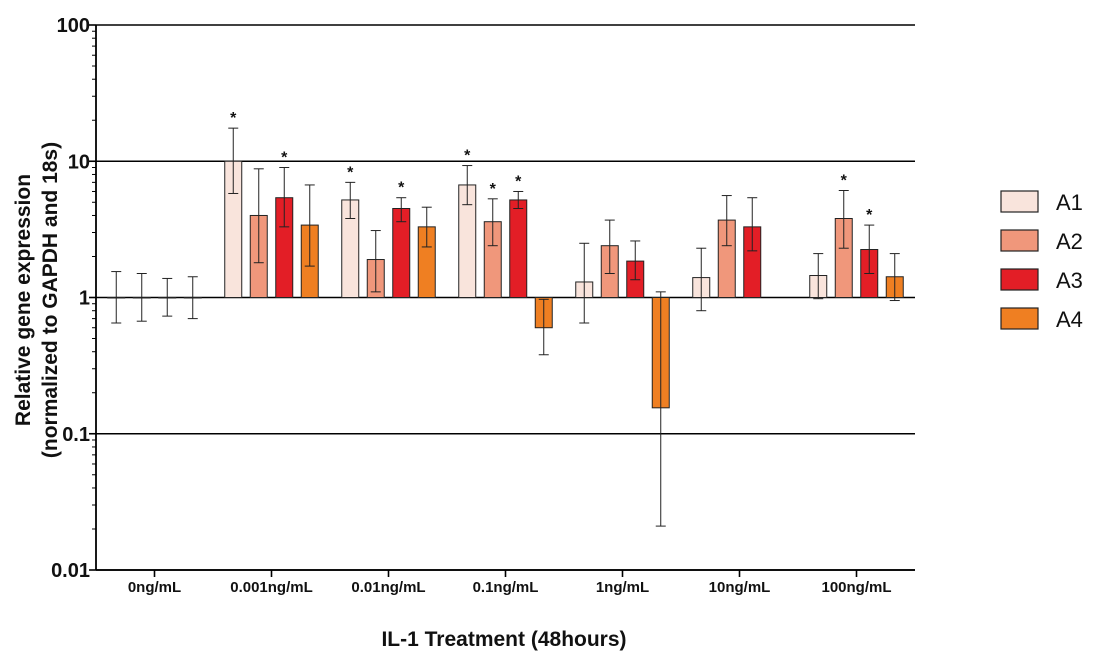 The height and width of the screenshot is (656, 1097). What do you see at coordinates (73, 26) in the screenshot?
I see `y-tick-label: 100` at bounding box center [73, 26].